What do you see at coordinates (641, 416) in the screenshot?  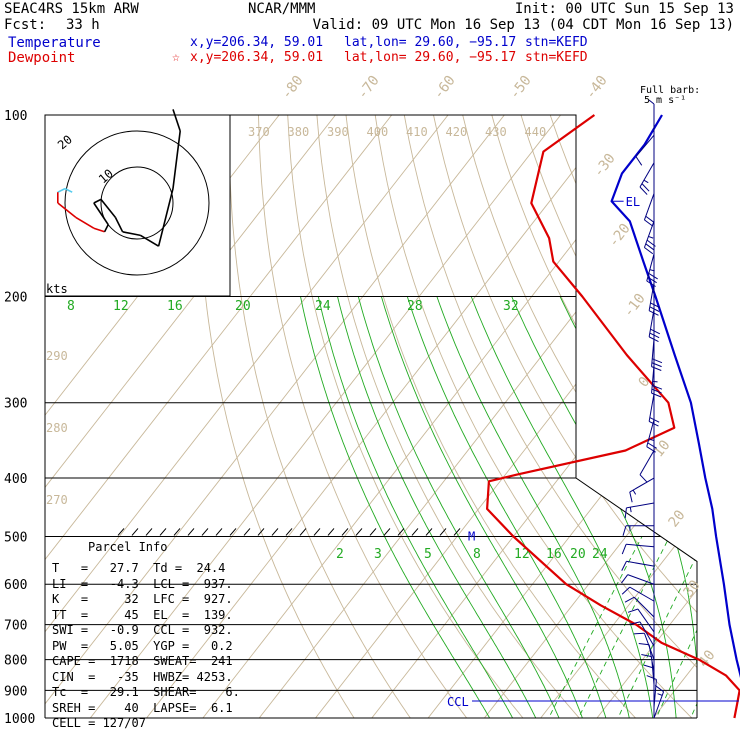 I see `isotherm-line` at bounding box center [641, 416].